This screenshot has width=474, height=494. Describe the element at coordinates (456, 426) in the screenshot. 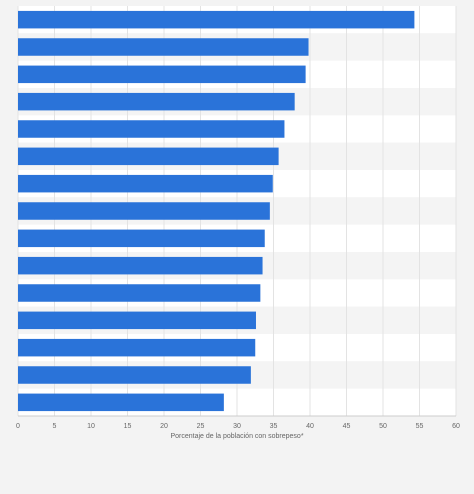

I see `x-tick-label: 60` at that location.